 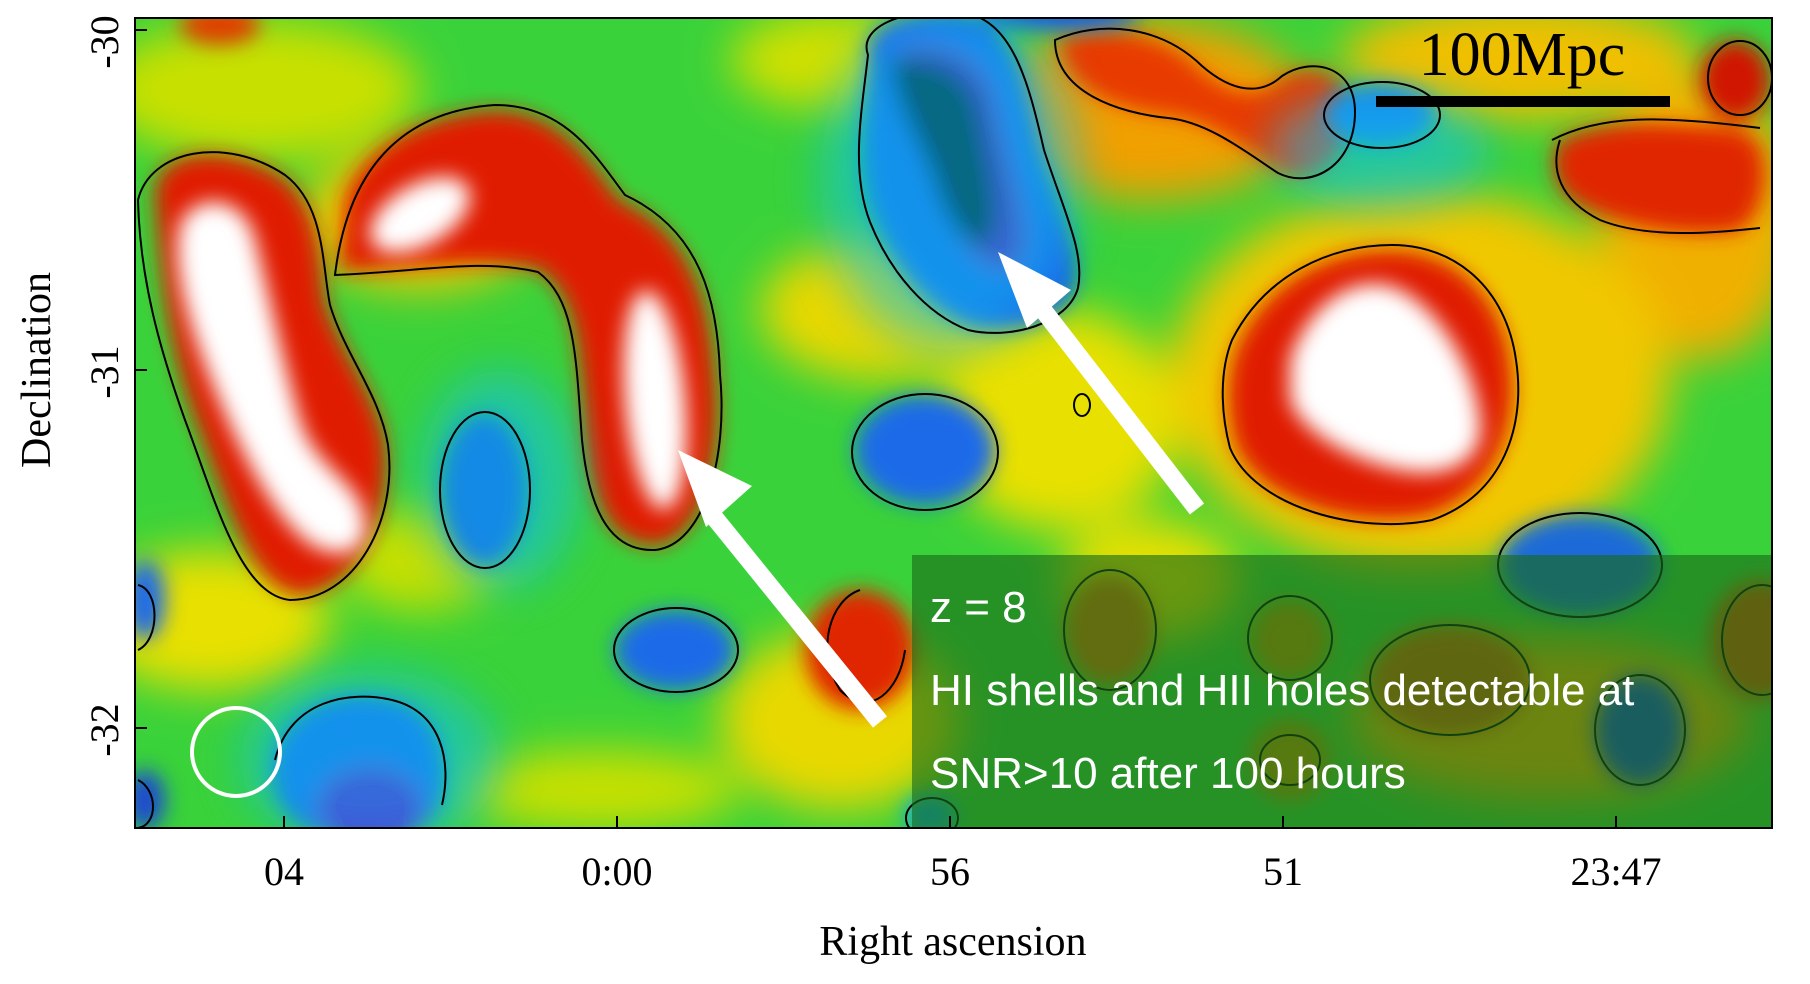 What do you see at coordinates (104, 371) in the screenshot?
I see `y-tick-label: -31` at bounding box center [104, 371].